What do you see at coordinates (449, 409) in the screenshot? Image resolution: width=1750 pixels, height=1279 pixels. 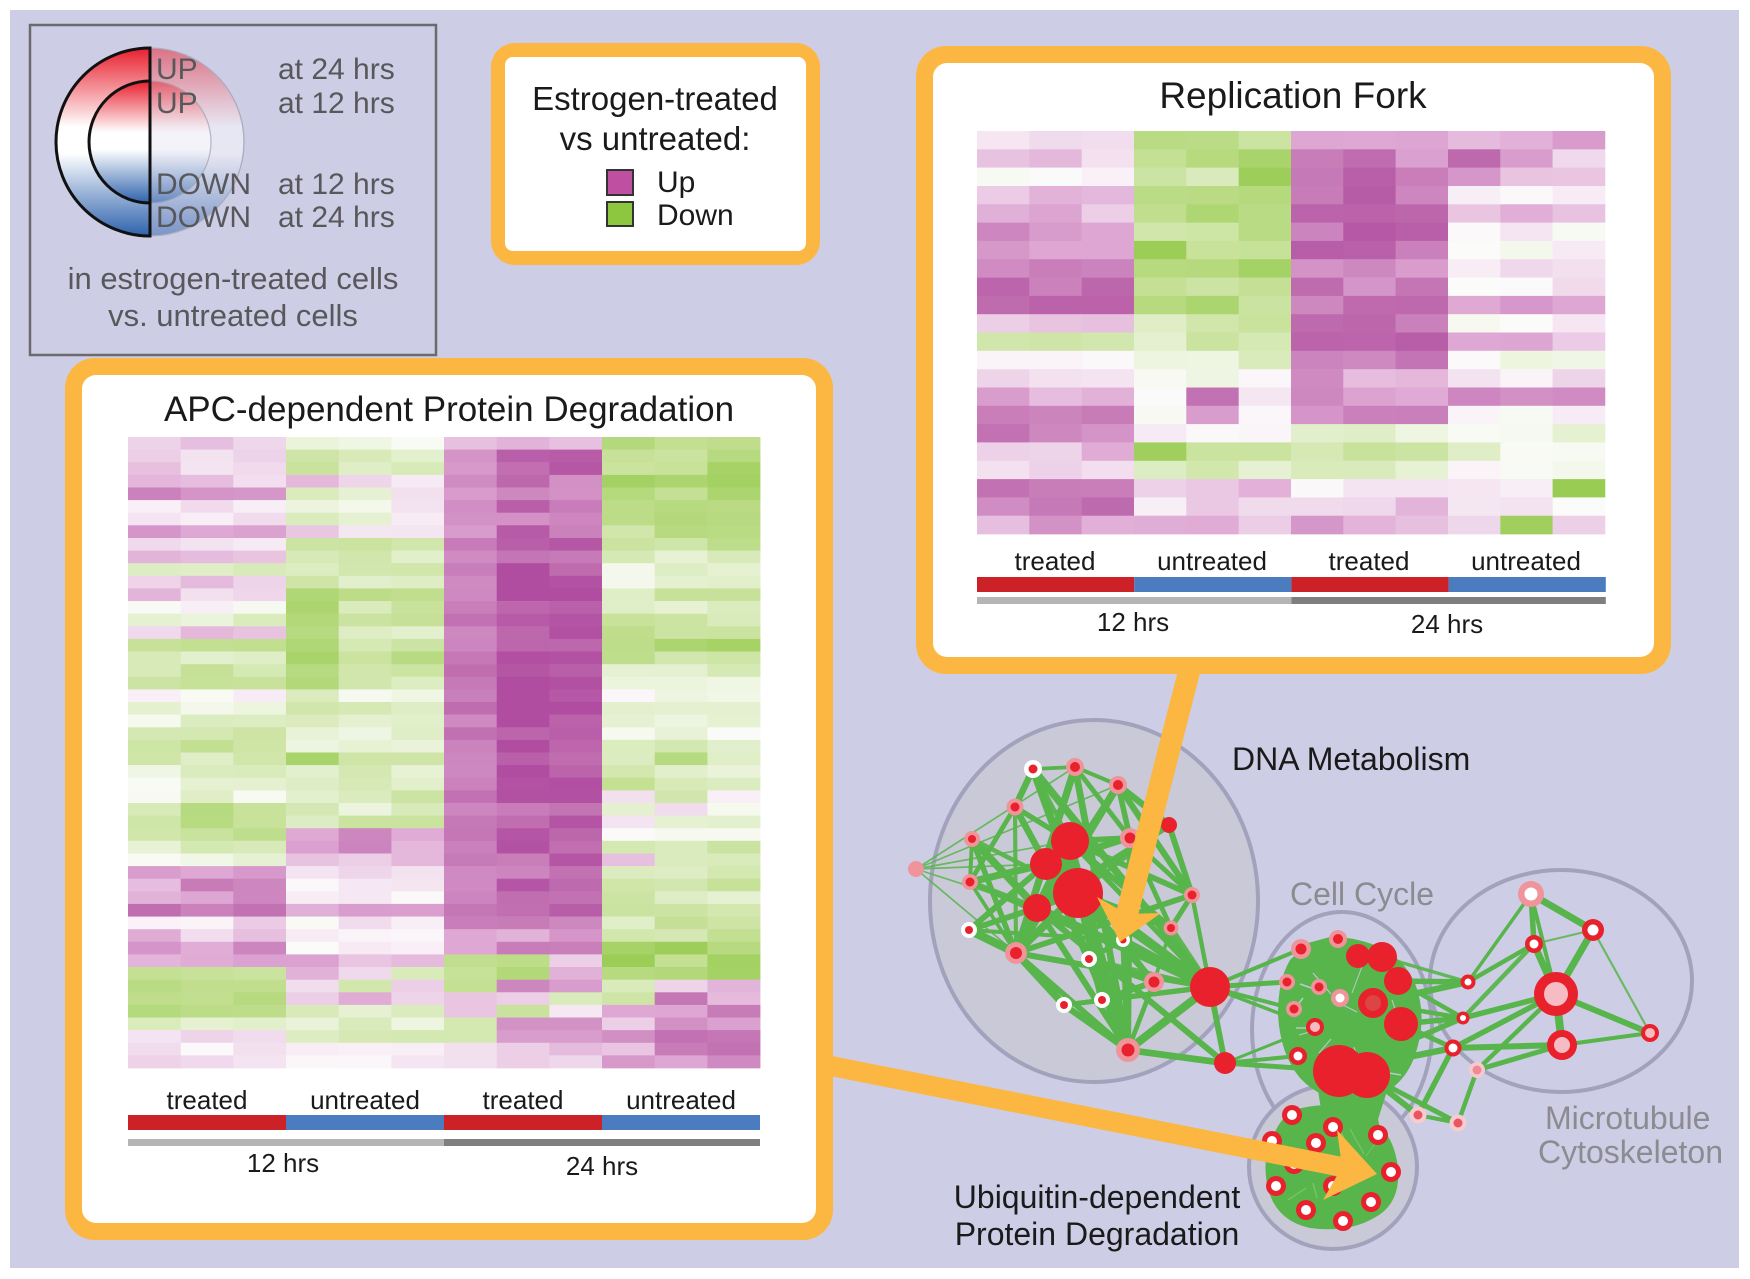 I see `svg-text:APC-dependent Protein Degradat: APC-dependent Protein Degradation` at bounding box center [449, 409].